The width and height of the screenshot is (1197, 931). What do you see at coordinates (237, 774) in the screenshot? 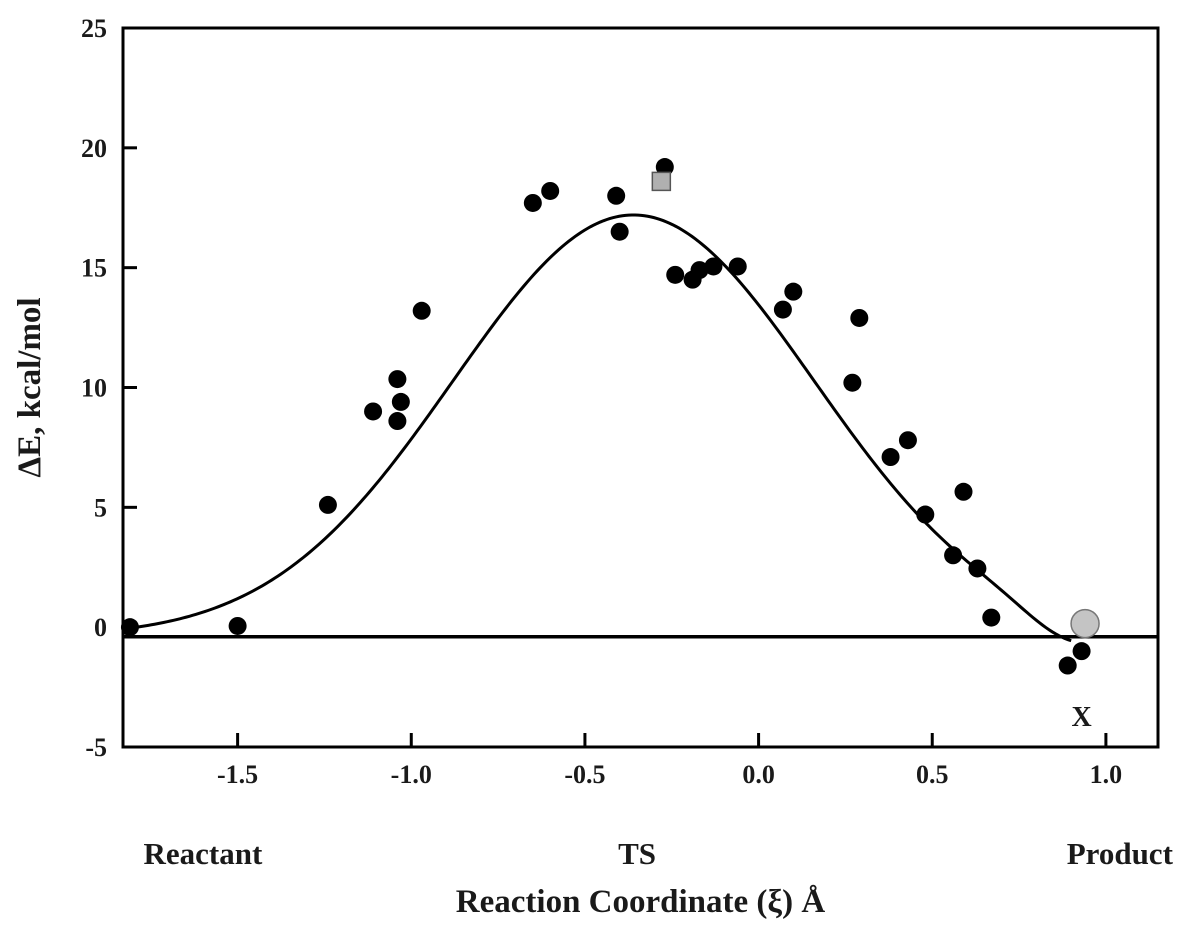
I see `x-tick-label: -1.5` at bounding box center [237, 774].